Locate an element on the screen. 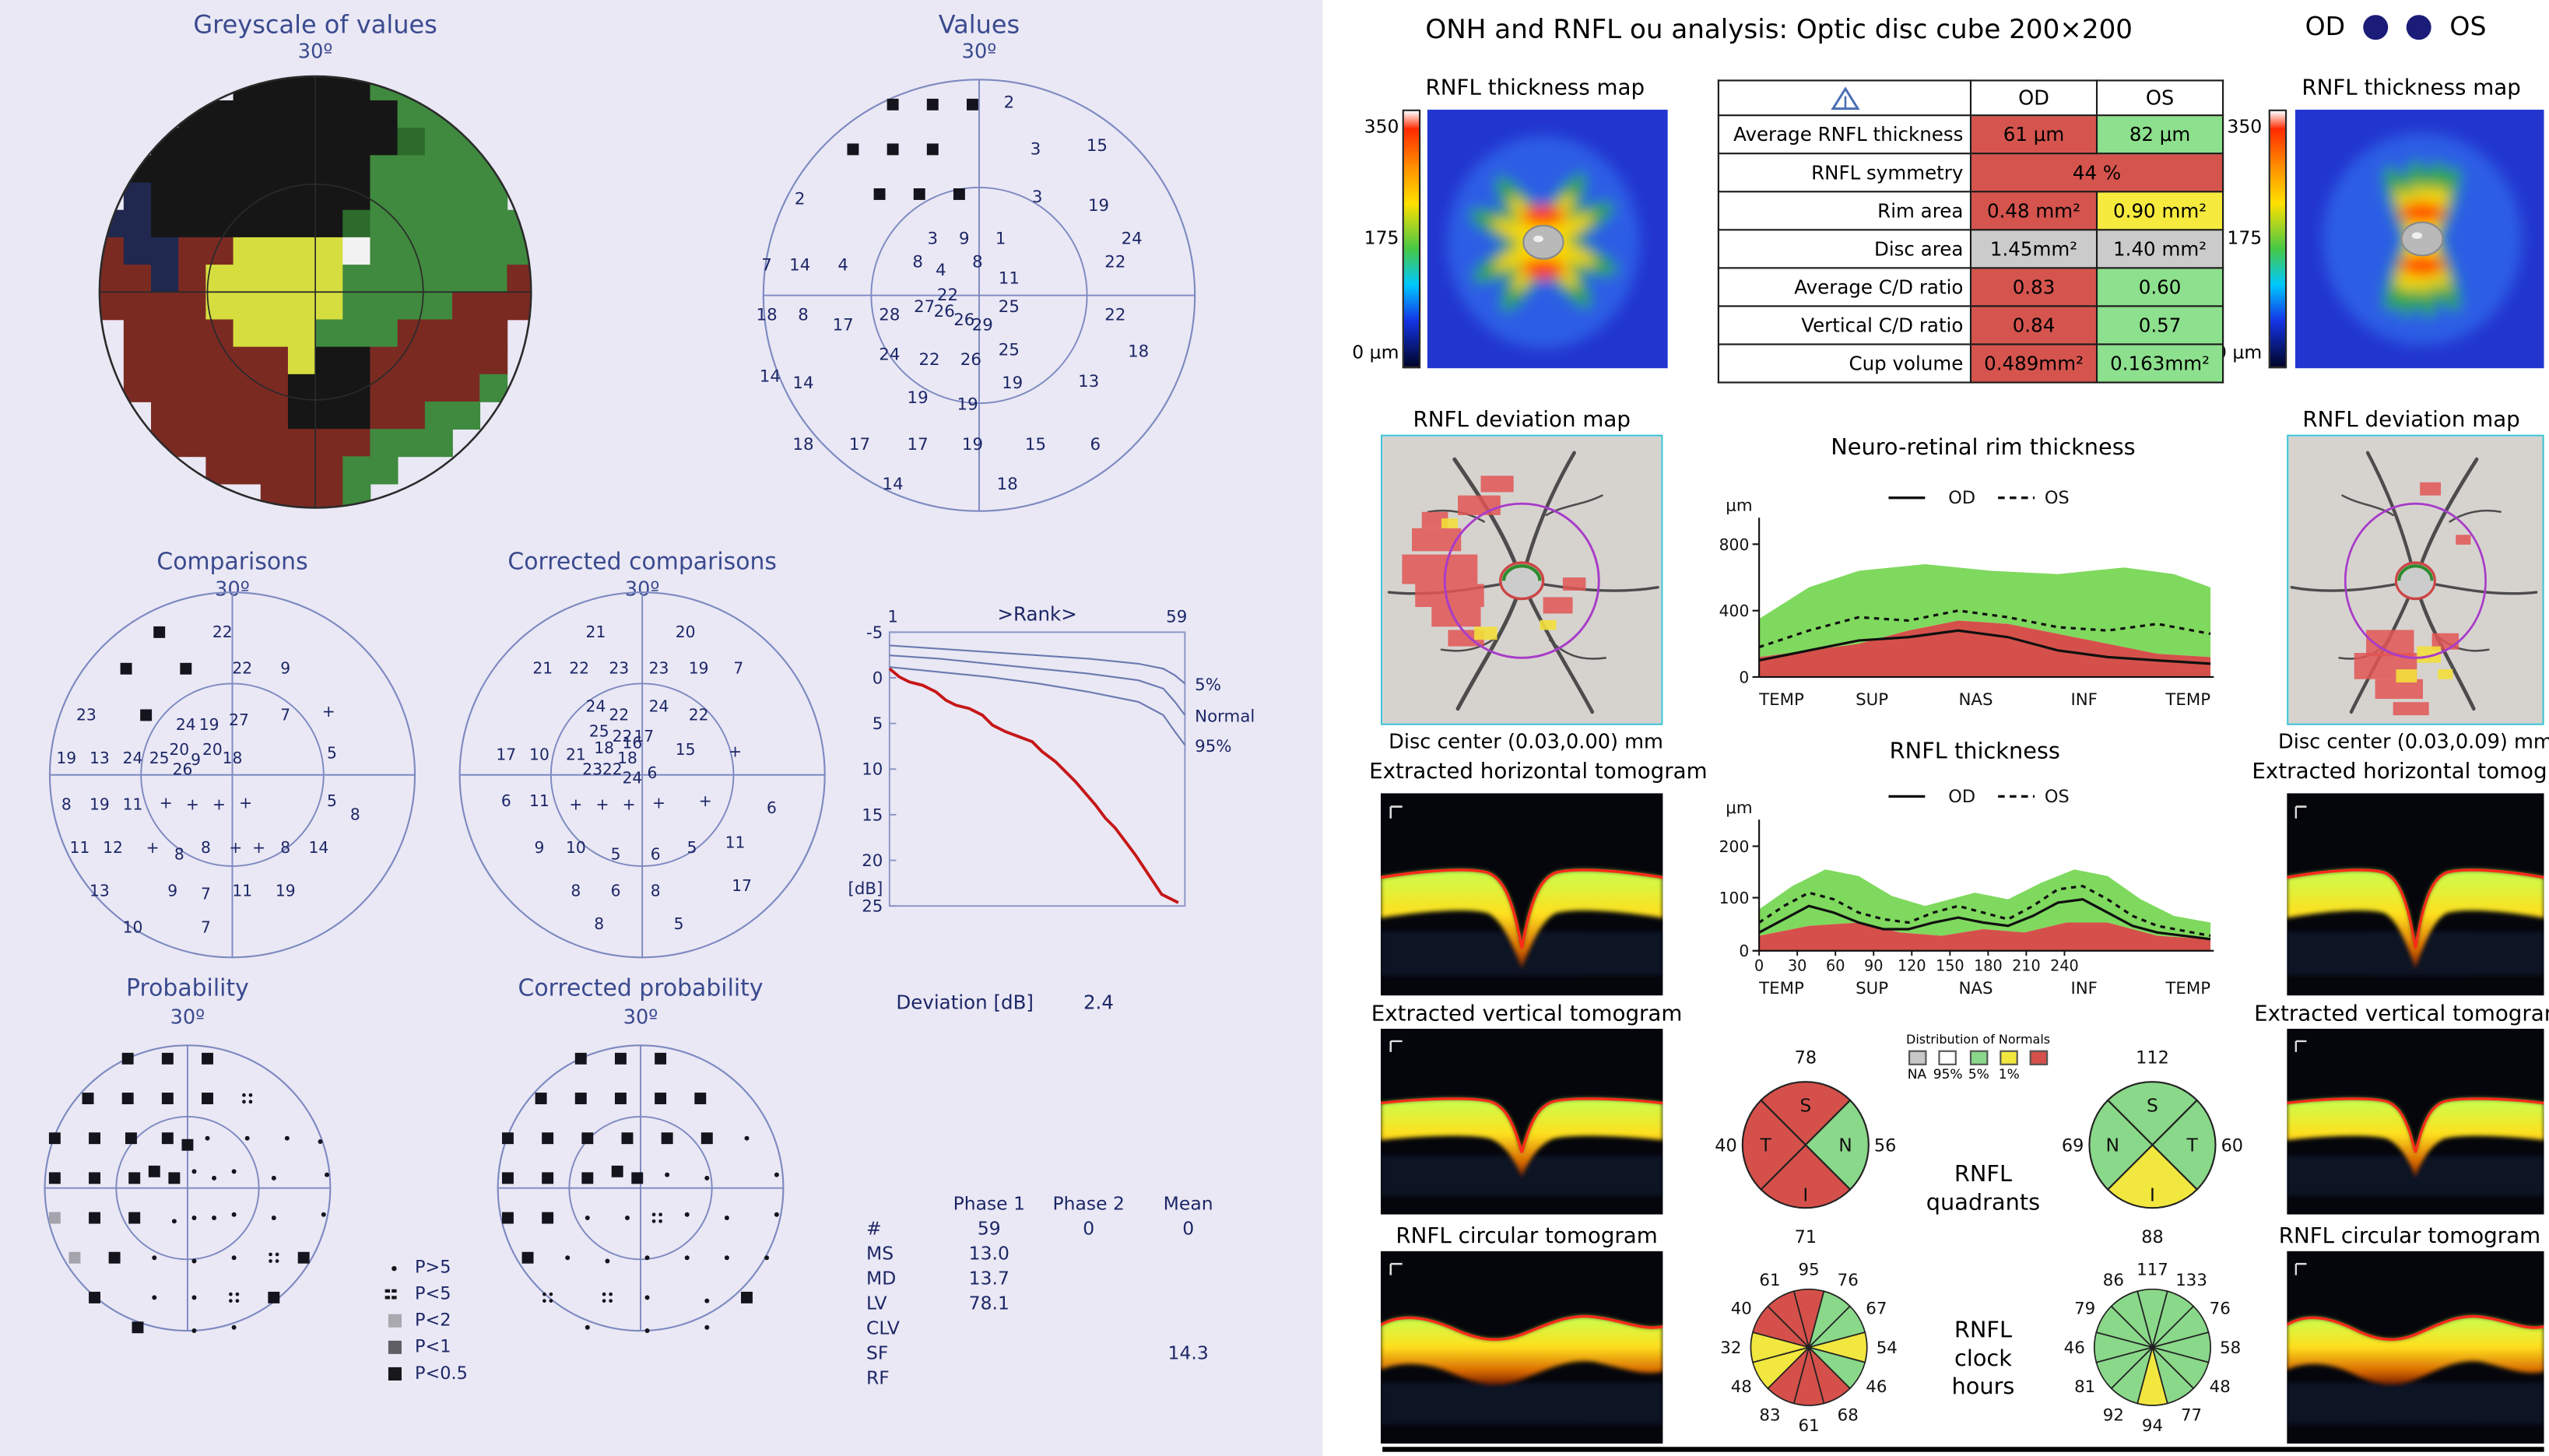 The width and height of the screenshot is (2549, 1456). legend-label: P<1 is located at coordinates (433, 1348).